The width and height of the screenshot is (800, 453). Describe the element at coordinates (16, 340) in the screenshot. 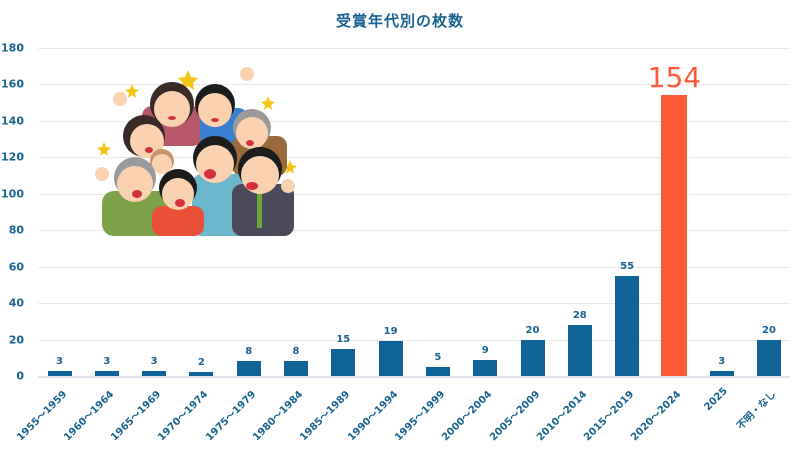

I see `y-tick-label: 20` at that location.